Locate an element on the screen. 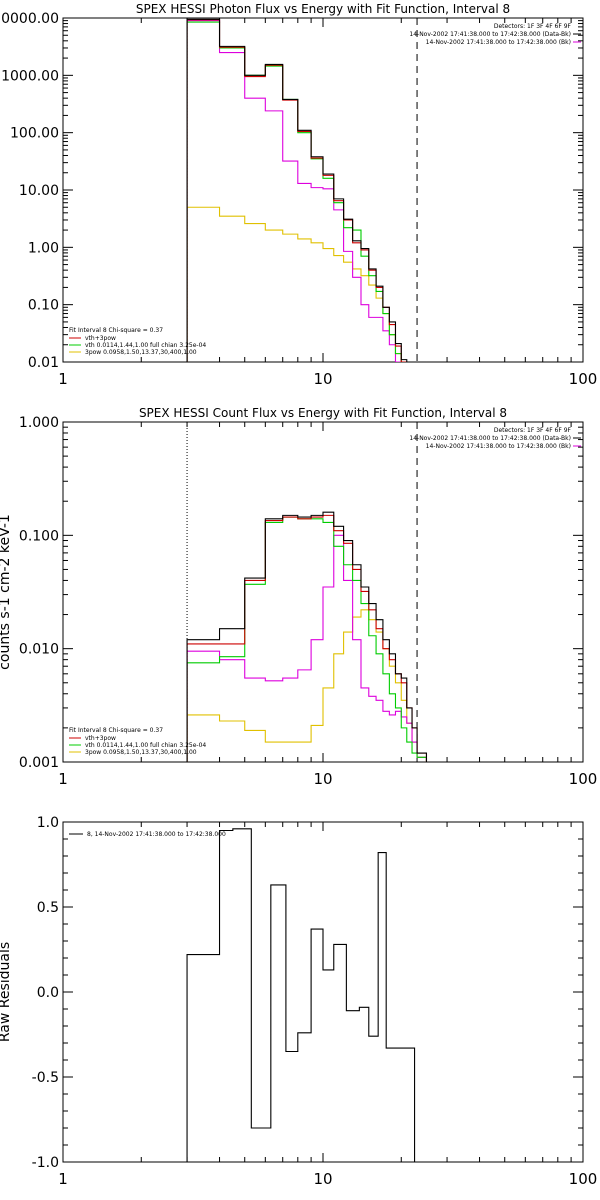 The image size is (600, 1200). y-tick-label: 0.0 is located at coordinates (48, 993).